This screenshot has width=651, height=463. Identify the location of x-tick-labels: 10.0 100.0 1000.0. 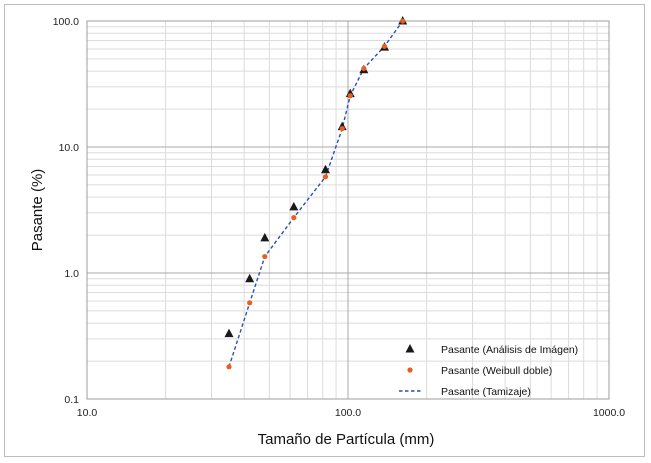
(351, 413).